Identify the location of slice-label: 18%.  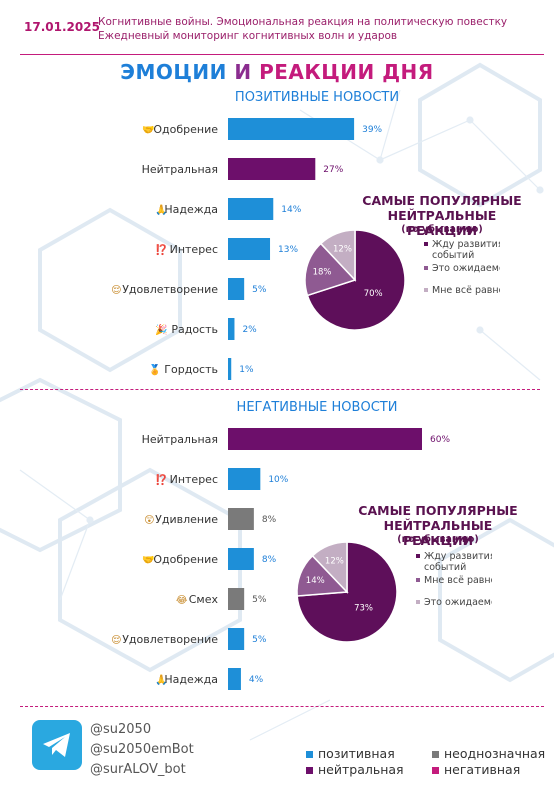
(322, 273).